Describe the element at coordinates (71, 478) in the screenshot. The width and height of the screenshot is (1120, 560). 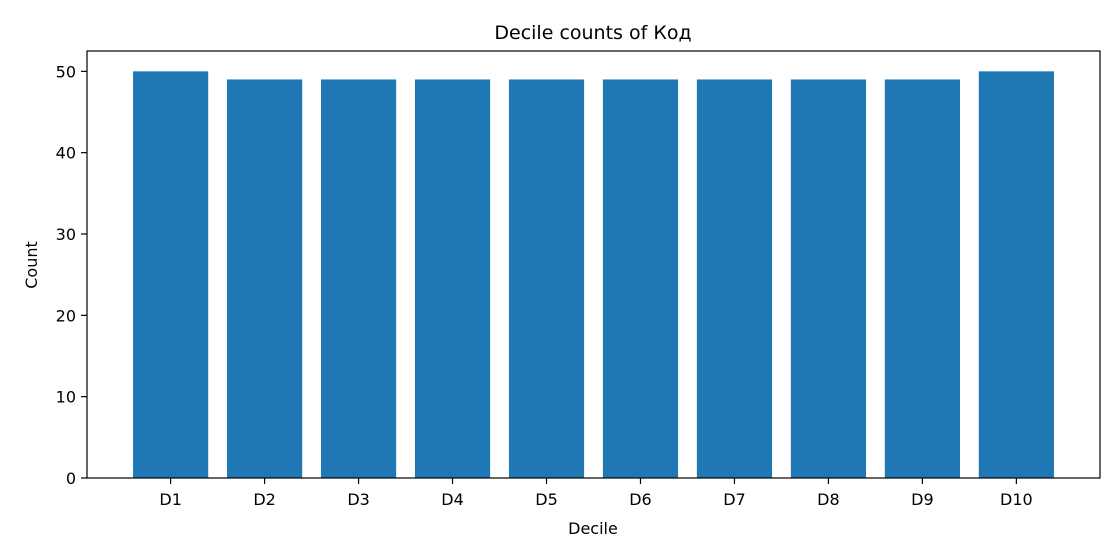
I see `y-tick-label: 0` at that location.